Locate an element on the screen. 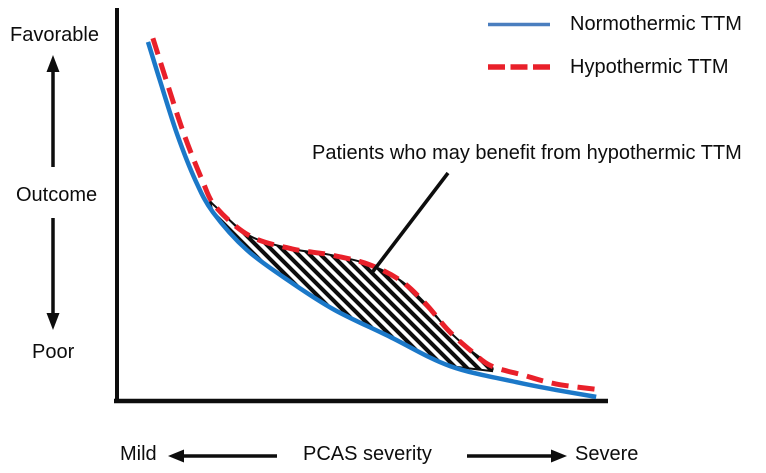 The height and width of the screenshot is (473, 766). y-up-arrow is located at coordinates (53, 111).